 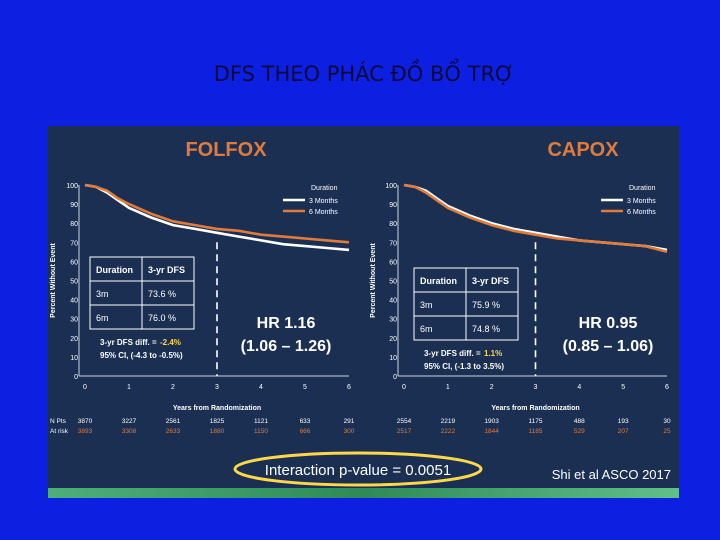 What do you see at coordinates (583, 150) in the screenshot?
I see `chart-title: CAPOX` at bounding box center [583, 150].